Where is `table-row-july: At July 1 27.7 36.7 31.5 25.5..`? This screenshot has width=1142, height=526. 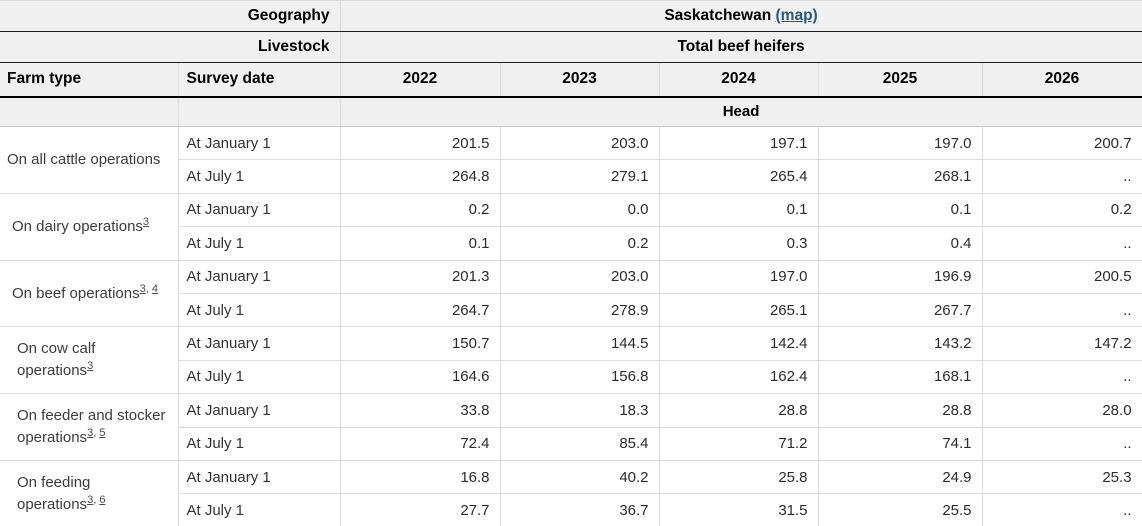
table-row-july: At July 1 27.7 36.7 31.5 25.5.. is located at coordinates (571, 509).